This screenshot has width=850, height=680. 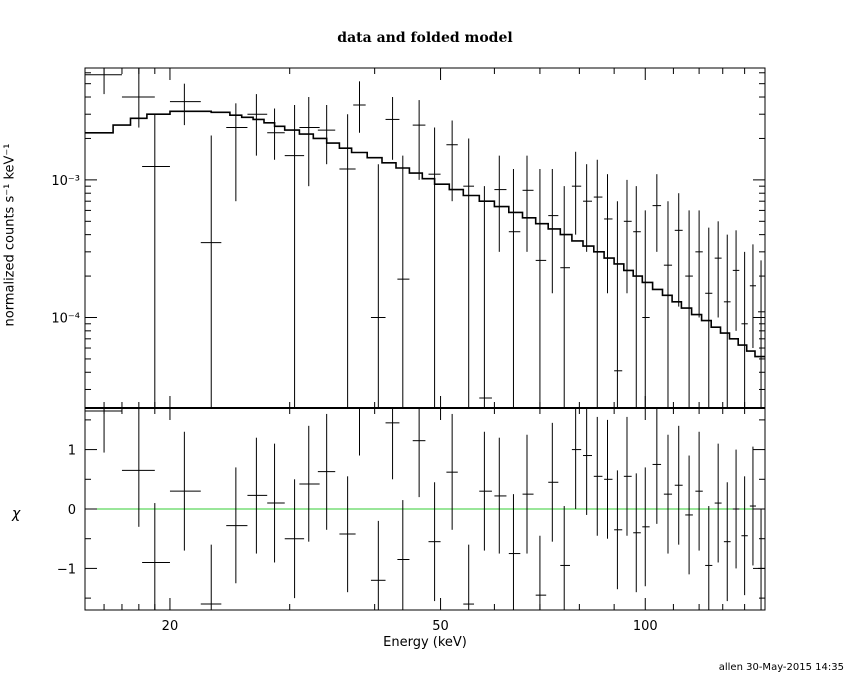 What do you see at coordinates (10, 235) in the screenshot?
I see `y-axis-label-top-text: normalized counts s⁻¹ keV⁻¹` at bounding box center [10, 235].